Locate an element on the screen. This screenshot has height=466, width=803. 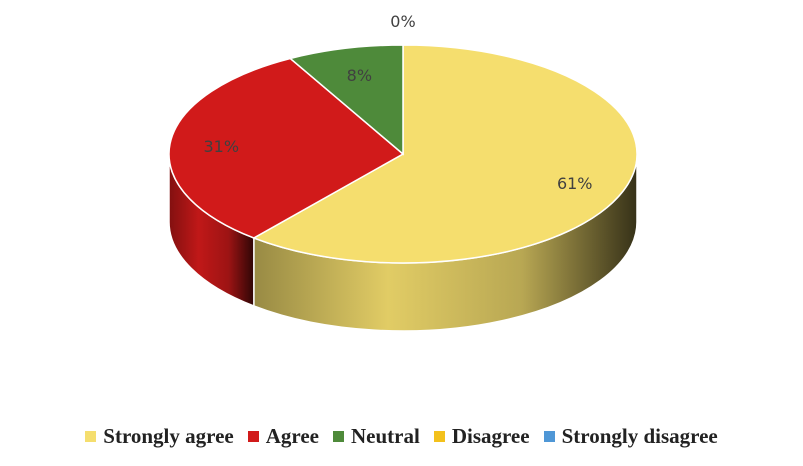
legend-item-2: Neutral is located at coordinates (376, 436).